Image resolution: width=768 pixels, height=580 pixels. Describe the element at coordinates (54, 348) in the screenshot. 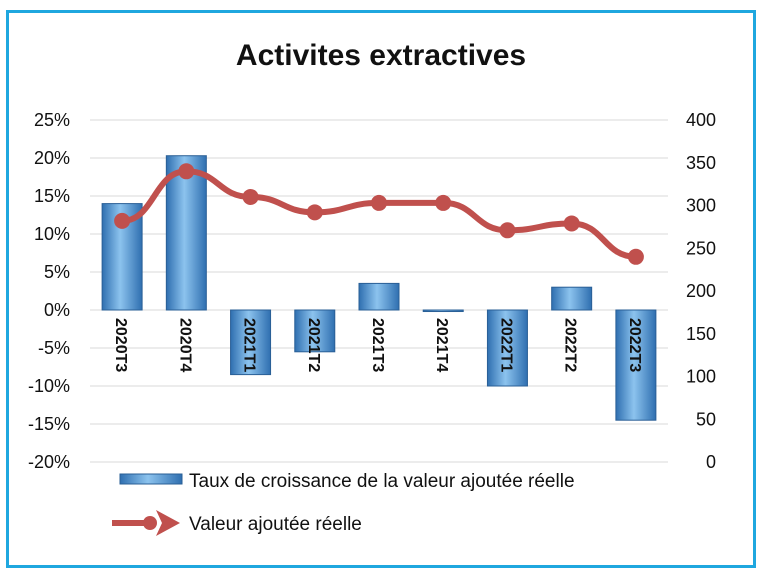

I see `left-tick-label: -5%` at that location.